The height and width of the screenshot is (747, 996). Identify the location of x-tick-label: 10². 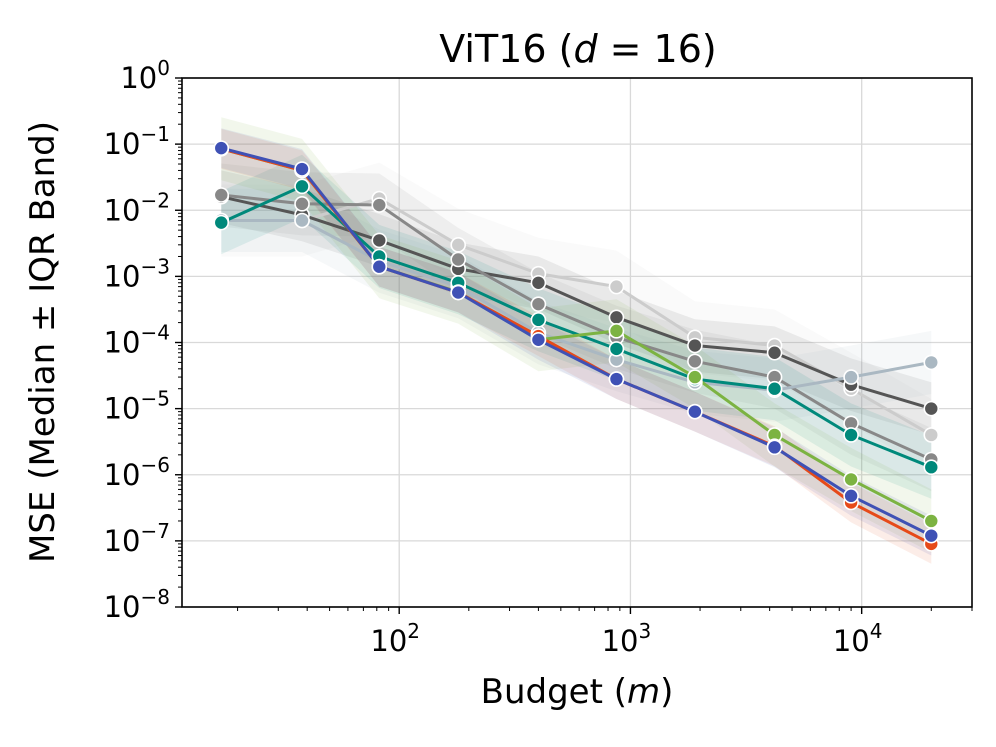
(395, 638).